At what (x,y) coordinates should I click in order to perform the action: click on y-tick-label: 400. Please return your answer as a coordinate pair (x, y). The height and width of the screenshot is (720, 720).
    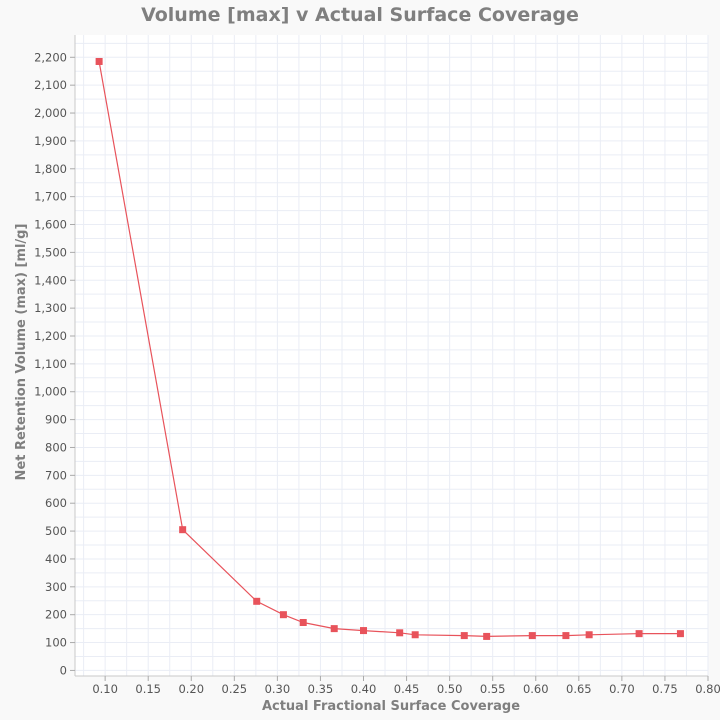
    Looking at the image, I should click on (56, 559).